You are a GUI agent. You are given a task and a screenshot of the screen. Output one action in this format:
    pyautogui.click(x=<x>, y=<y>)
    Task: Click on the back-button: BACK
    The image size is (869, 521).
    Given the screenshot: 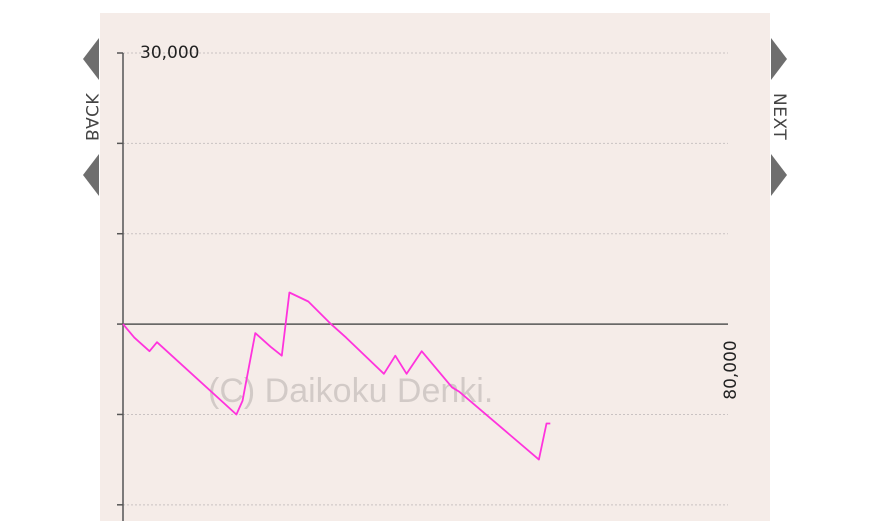 What is the action you would take?
    pyautogui.click(x=91, y=117)
    